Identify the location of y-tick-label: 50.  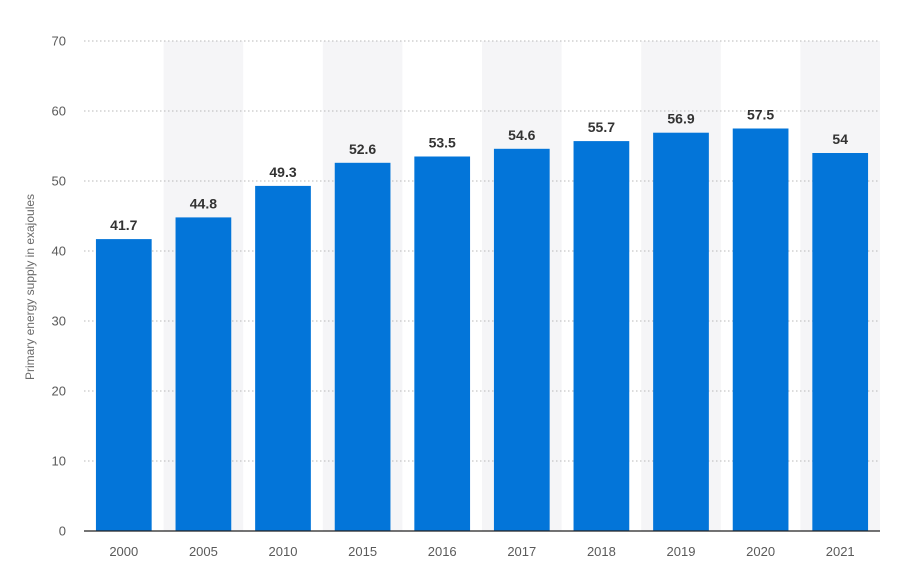
(59, 181).